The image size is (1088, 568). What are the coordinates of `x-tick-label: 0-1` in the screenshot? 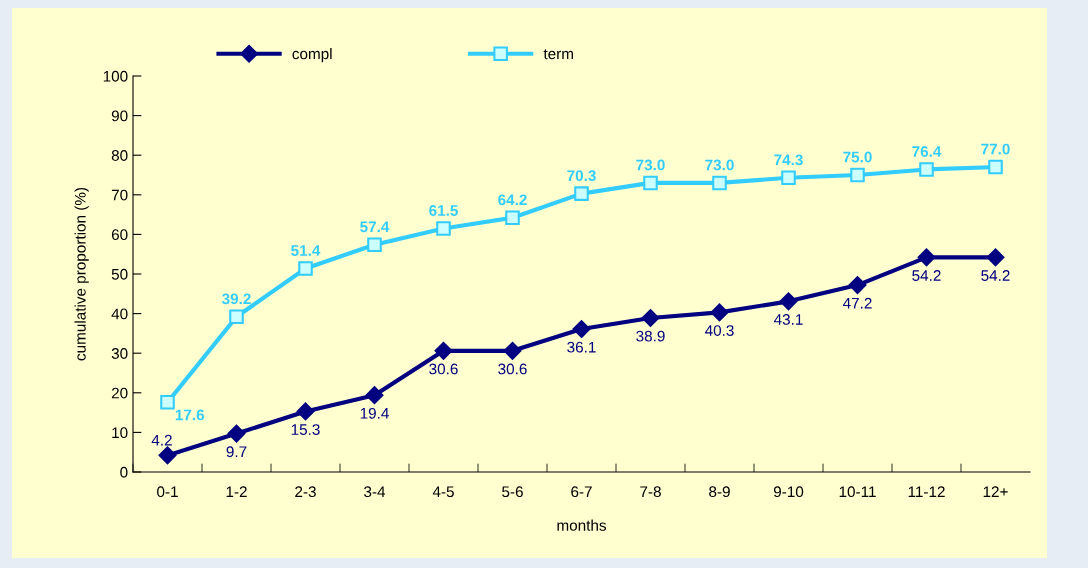 It's located at (167, 492).